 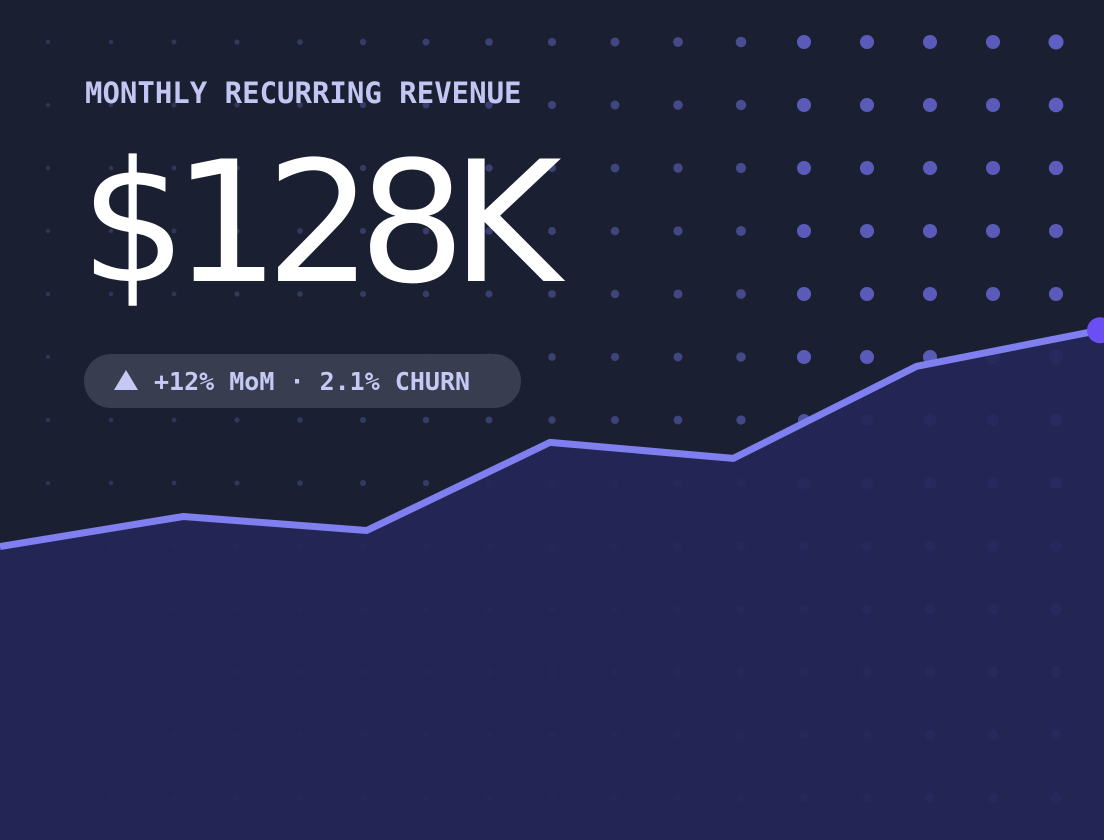 What do you see at coordinates (321, 223) in the screenshot?
I see `metric-value: $128K` at bounding box center [321, 223].